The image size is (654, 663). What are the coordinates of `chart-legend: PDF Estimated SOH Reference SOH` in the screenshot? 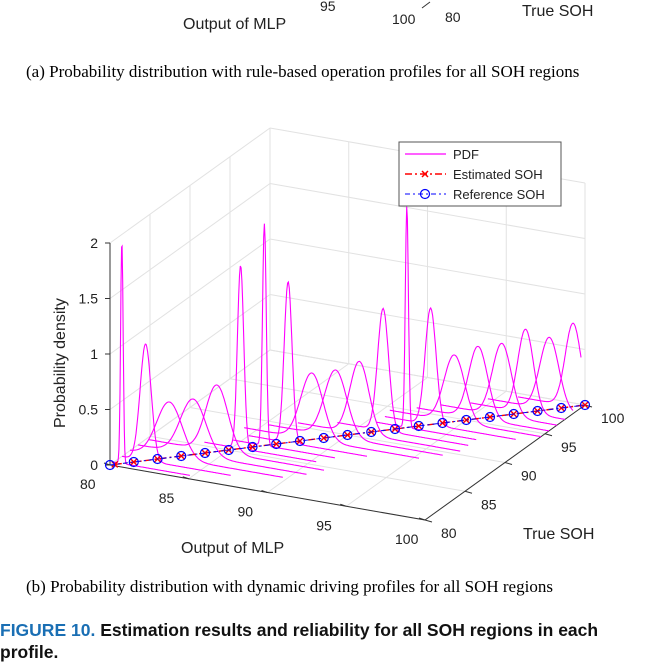 It's located at (480, 174).